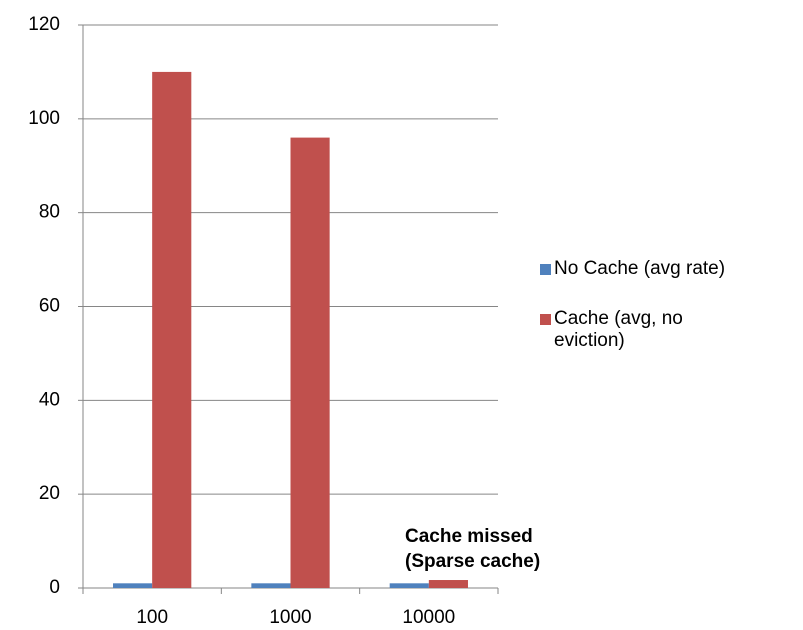 This screenshot has width=803, height=630. What do you see at coordinates (290, 617) in the screenshot?
I see `x-tick-label: 1000` at bounding box center [290, 617].